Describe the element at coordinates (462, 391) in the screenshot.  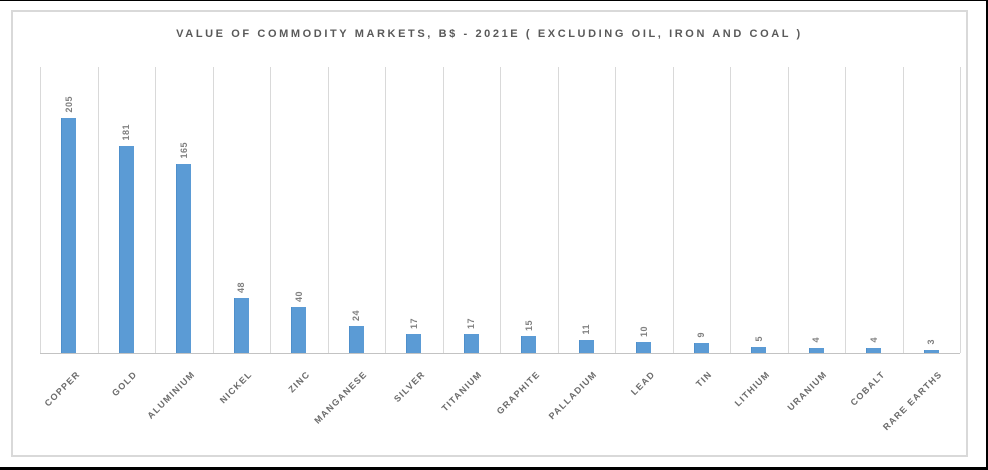
I see `category-label: TITANIUM` at that location.